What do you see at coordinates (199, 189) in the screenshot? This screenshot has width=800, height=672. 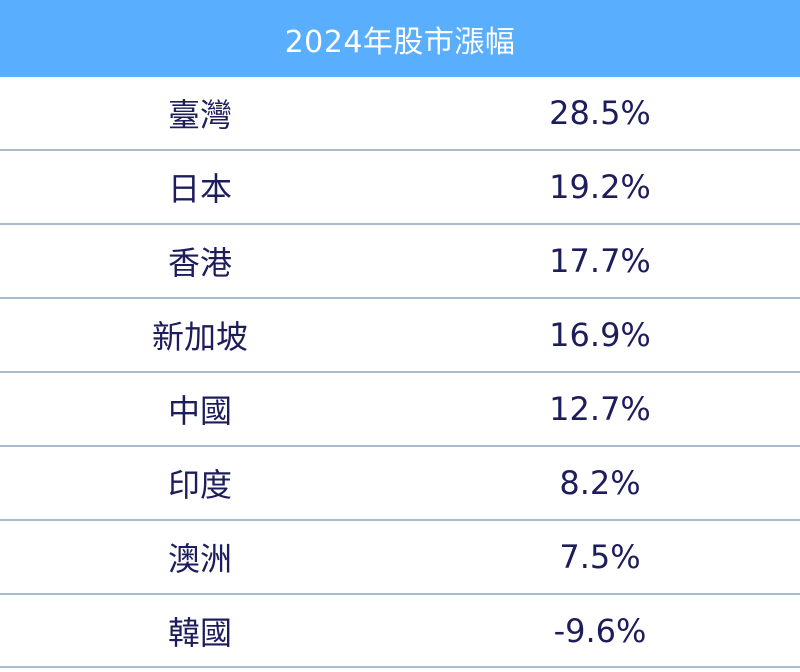 I see `country-label: 日本` at bounding box center [199, 189].